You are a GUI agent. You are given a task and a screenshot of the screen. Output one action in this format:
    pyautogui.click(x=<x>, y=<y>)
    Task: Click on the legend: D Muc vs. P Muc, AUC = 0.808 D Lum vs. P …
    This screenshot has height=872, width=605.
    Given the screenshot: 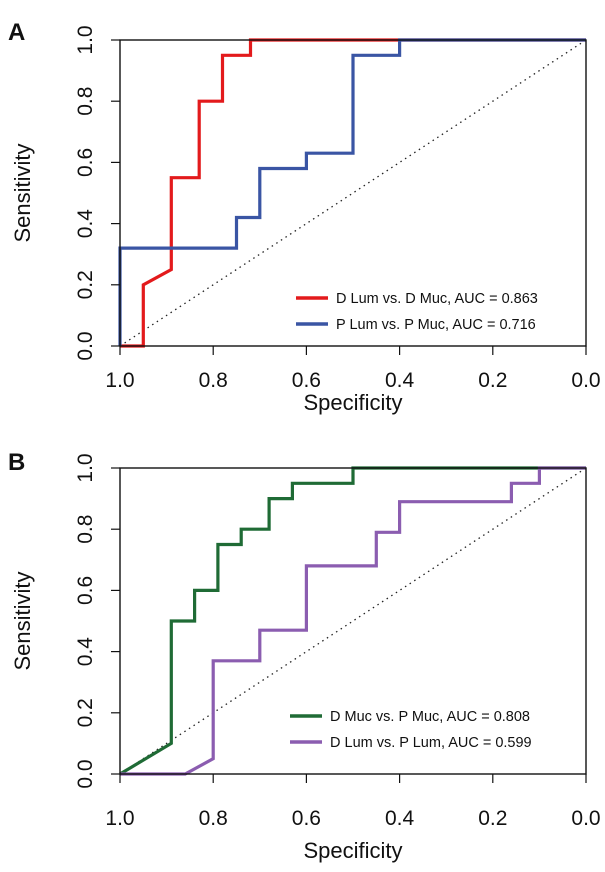 What is the action you would take?
    pyautogui.click(x=411, y=730)
    